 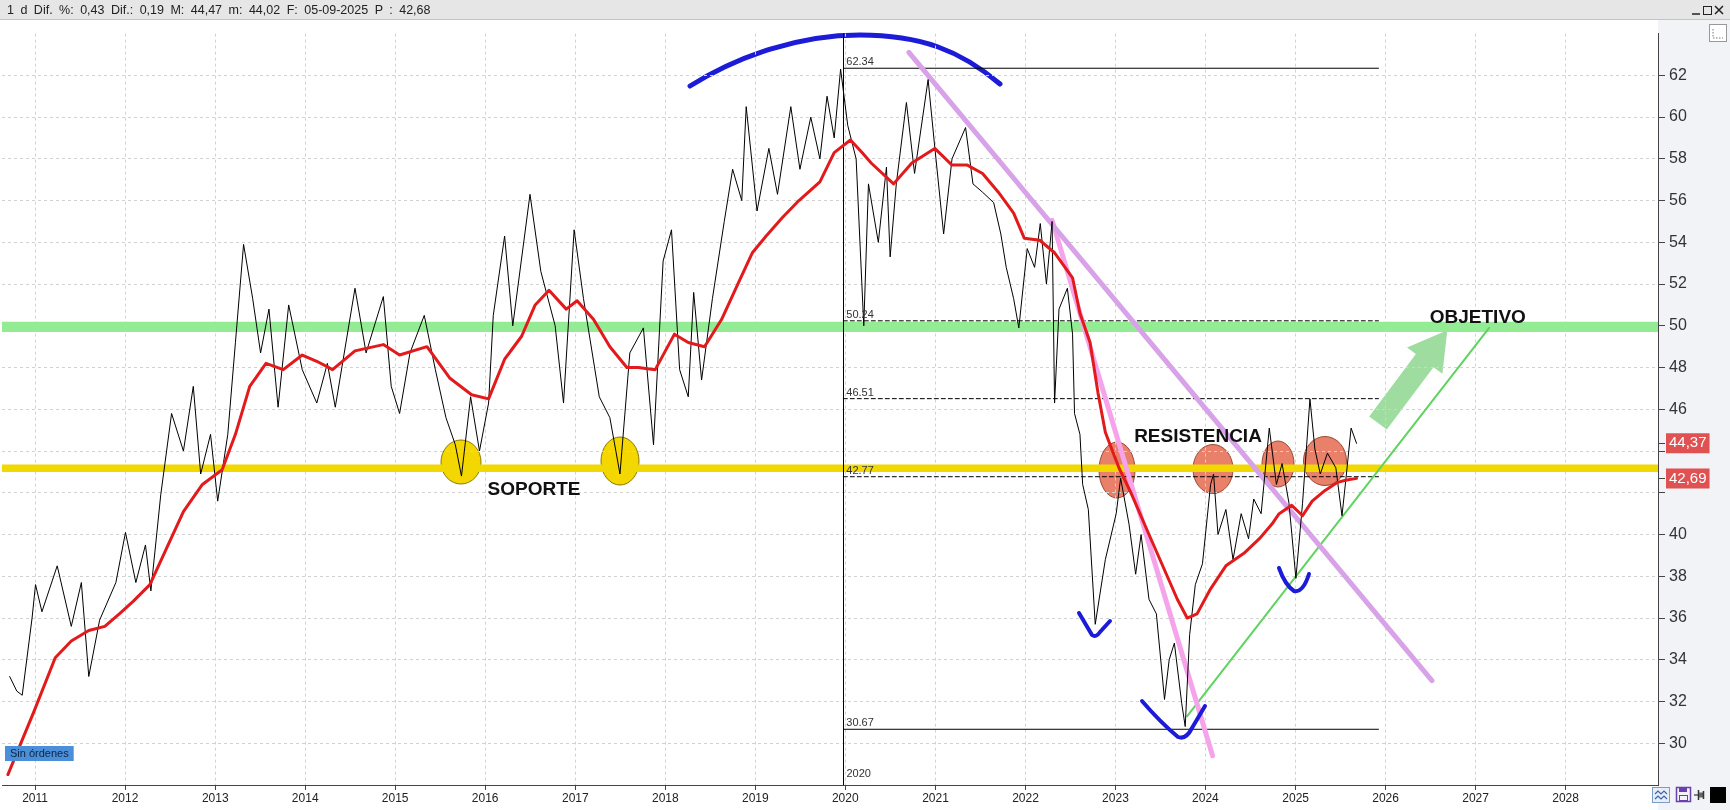 I want to click on y-tick-label: 54, so click(x=1678, y=241).